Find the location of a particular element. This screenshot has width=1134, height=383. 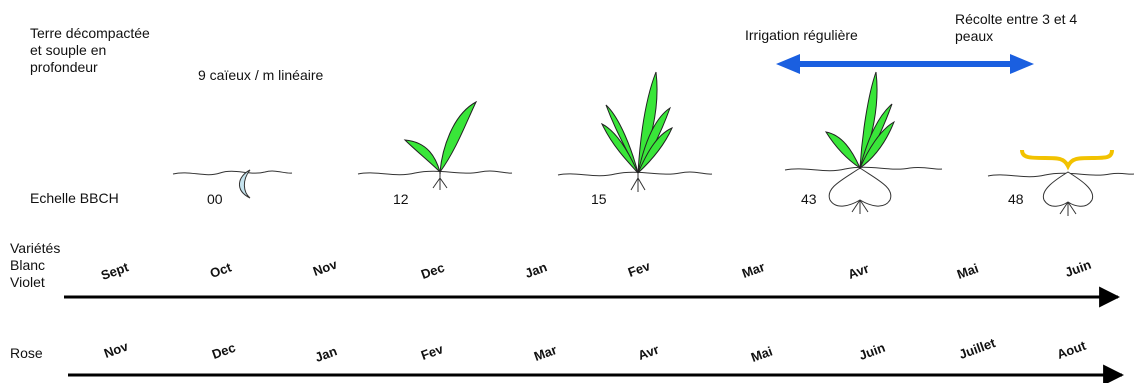

row-label-blanc-violet: Variétés Blanc Violet is located at coordinates (35, 265).